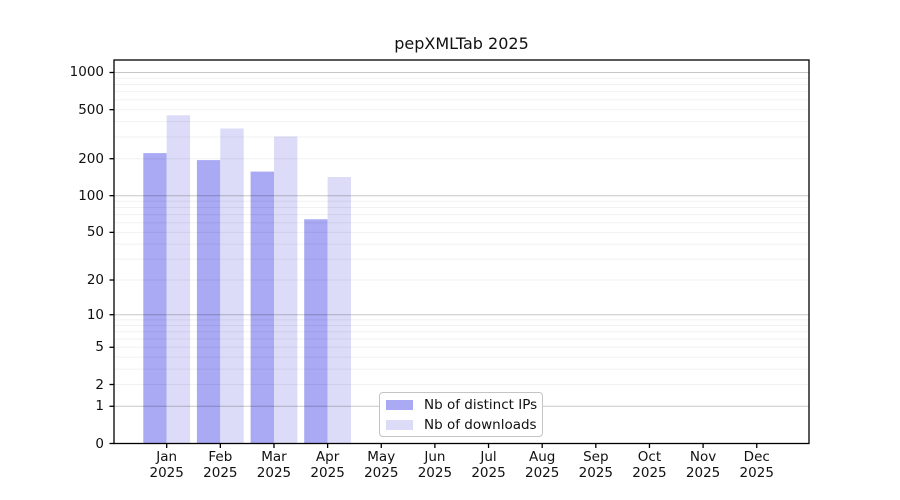 The image size is (900, 500). Describe the element at coordinates (86, 72) in the screenshot. I see `y-tick-label: 1000` at that location.